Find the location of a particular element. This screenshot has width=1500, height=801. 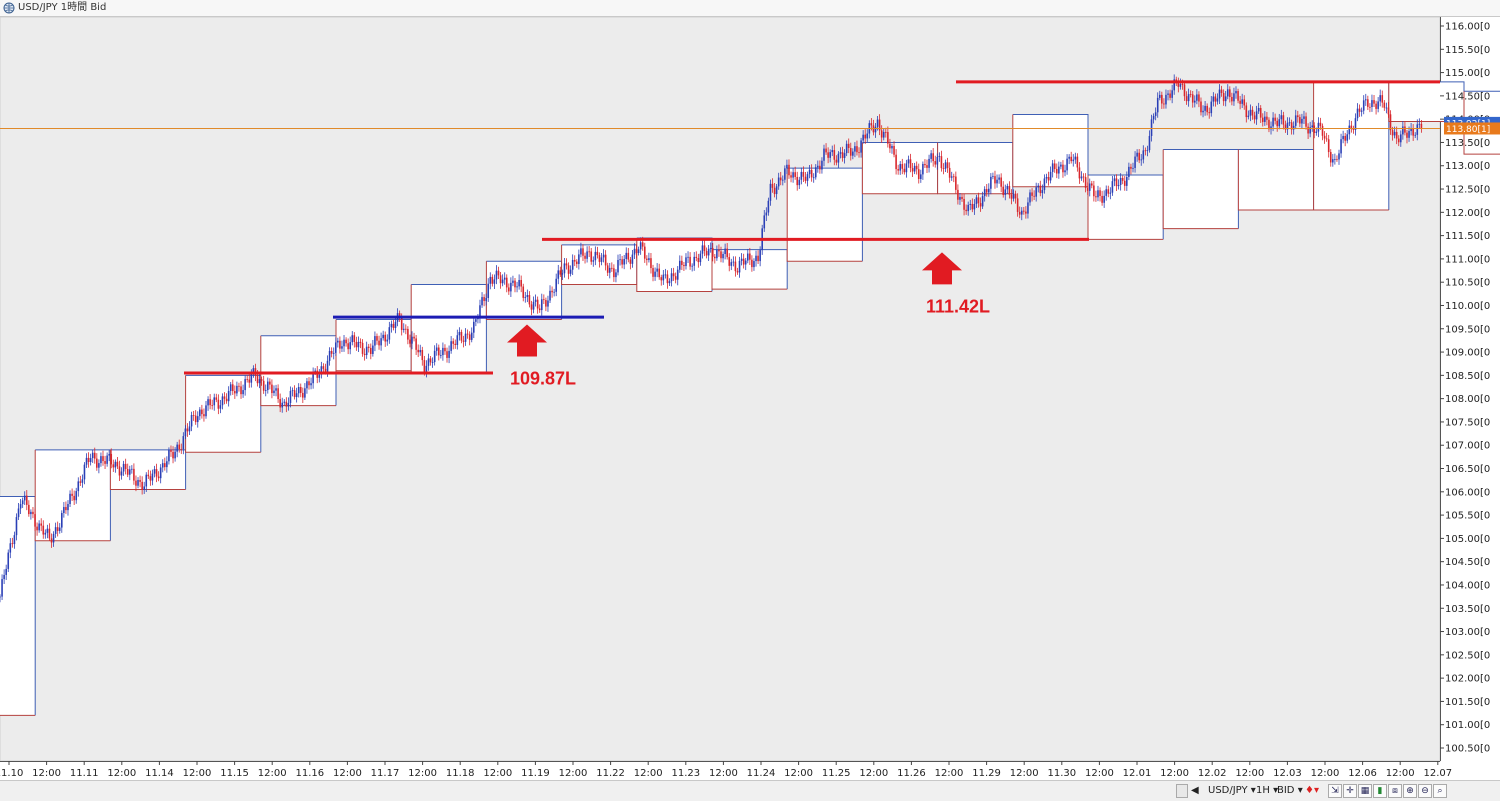

annotations: 109.87L 111.42L is located at coordinates (748, 320).